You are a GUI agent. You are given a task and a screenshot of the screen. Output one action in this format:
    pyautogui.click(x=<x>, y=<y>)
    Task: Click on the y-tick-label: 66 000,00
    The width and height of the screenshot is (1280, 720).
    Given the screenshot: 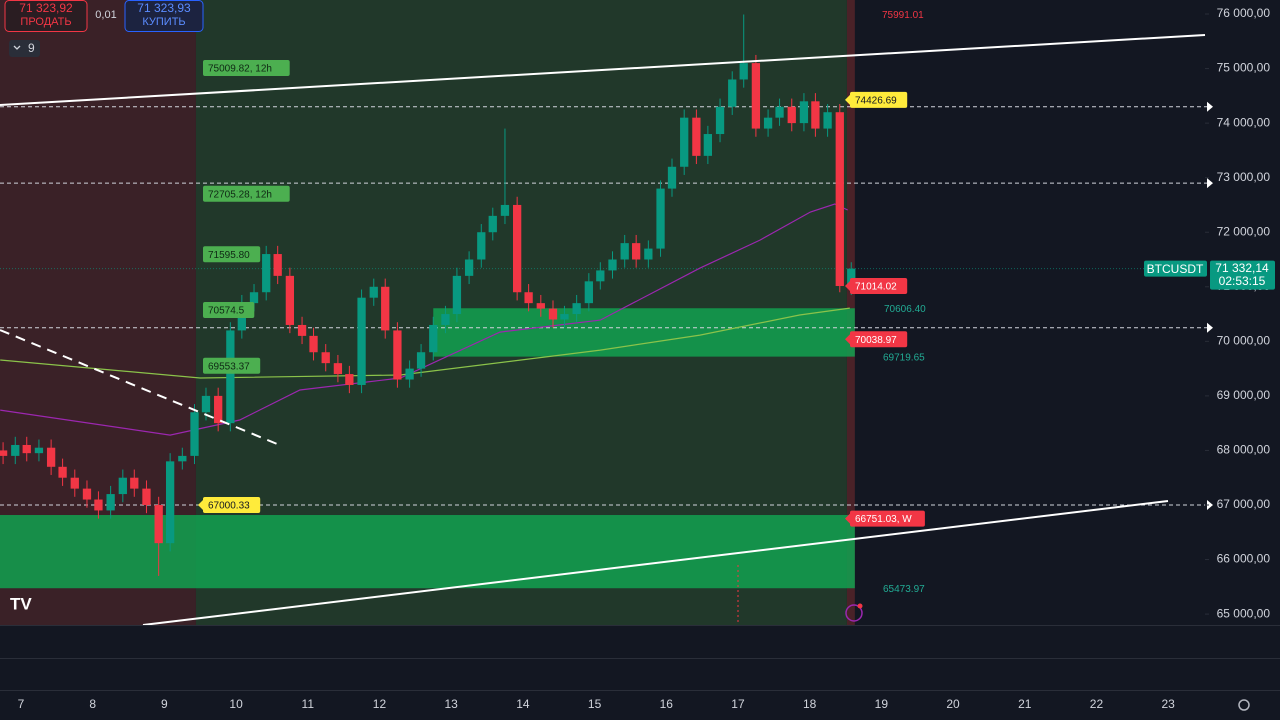 What is the action you would take?
    pyautogui.click(x=1244, y=559)
    